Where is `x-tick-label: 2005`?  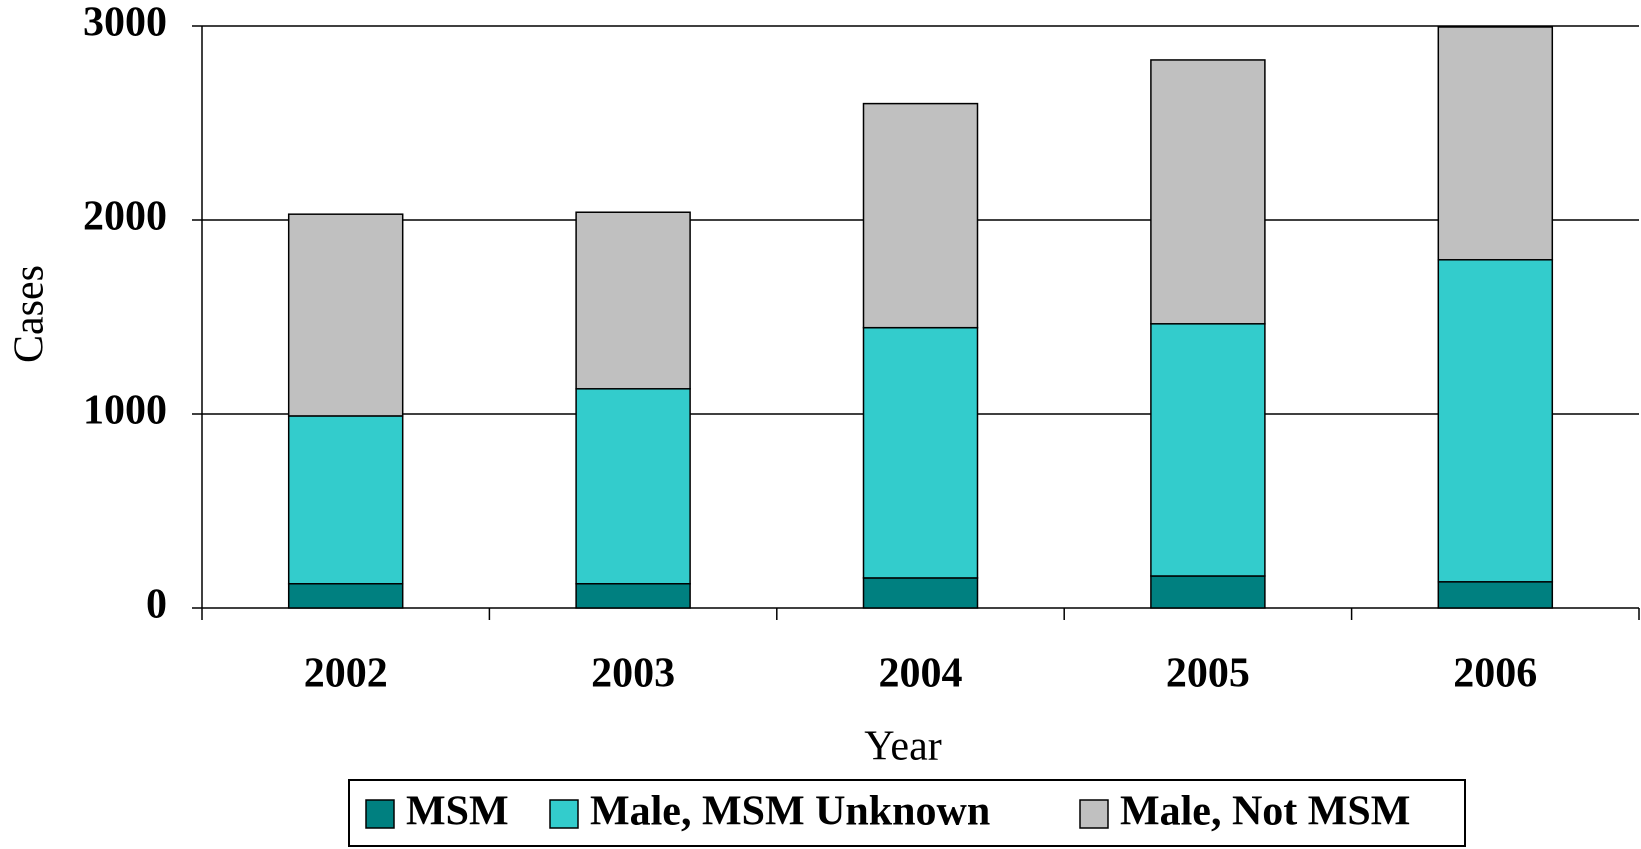 x-tick-label: 2005 is located at coordinates (1208, 674).